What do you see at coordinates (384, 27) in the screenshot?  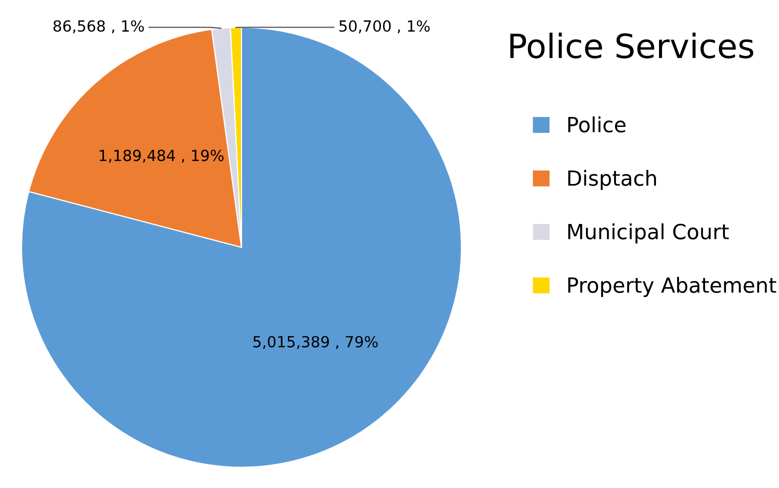 I see `data-label: 50,700 , 1%` at bounding box center [384, 27].